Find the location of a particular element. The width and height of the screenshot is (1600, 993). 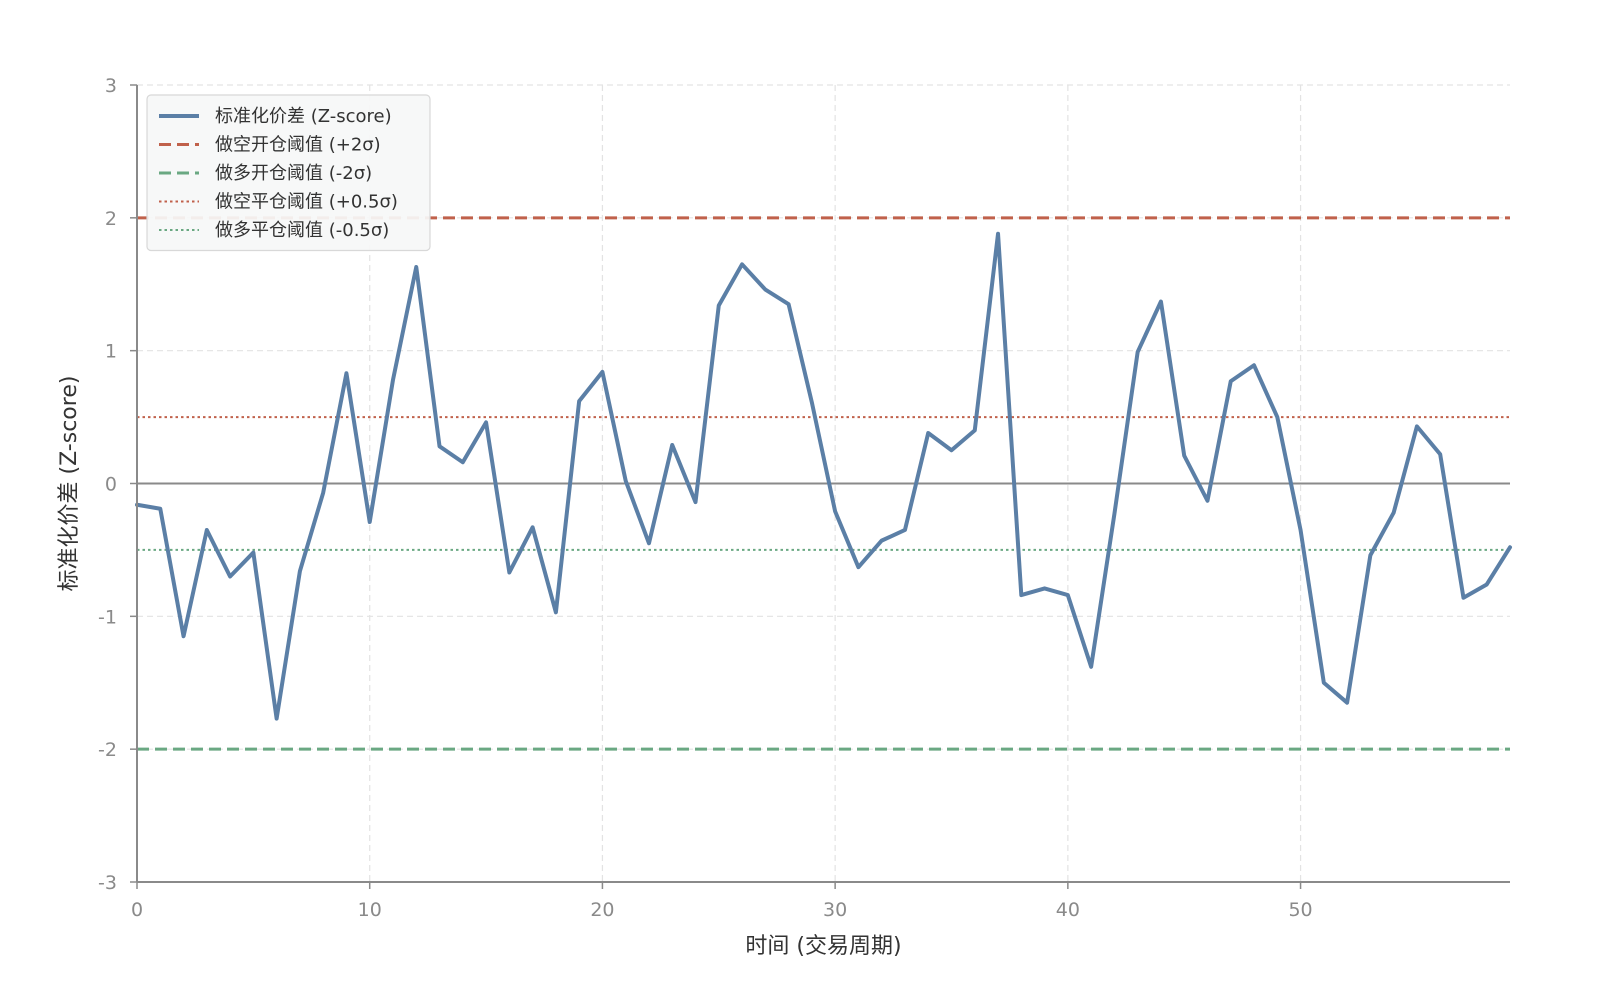

x-tick-label: 40 is located at coordinates (1068, 910).